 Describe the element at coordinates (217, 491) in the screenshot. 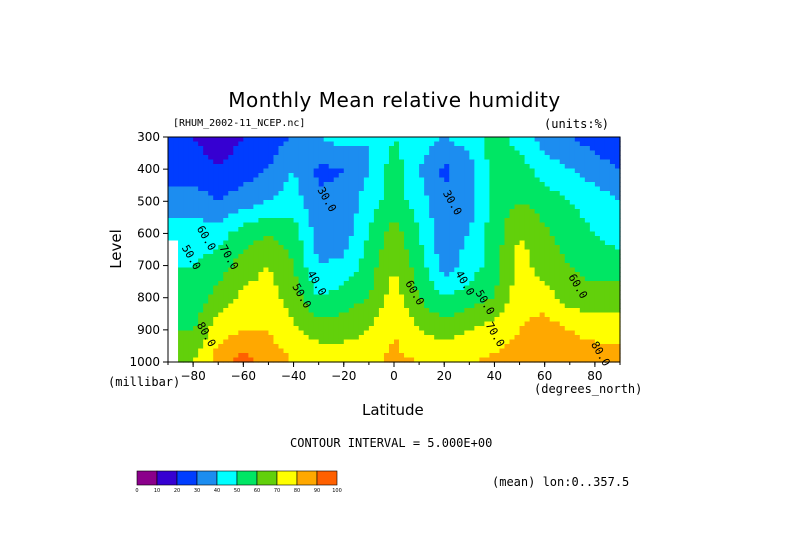

I see `colorbar-label: 40` at that location.